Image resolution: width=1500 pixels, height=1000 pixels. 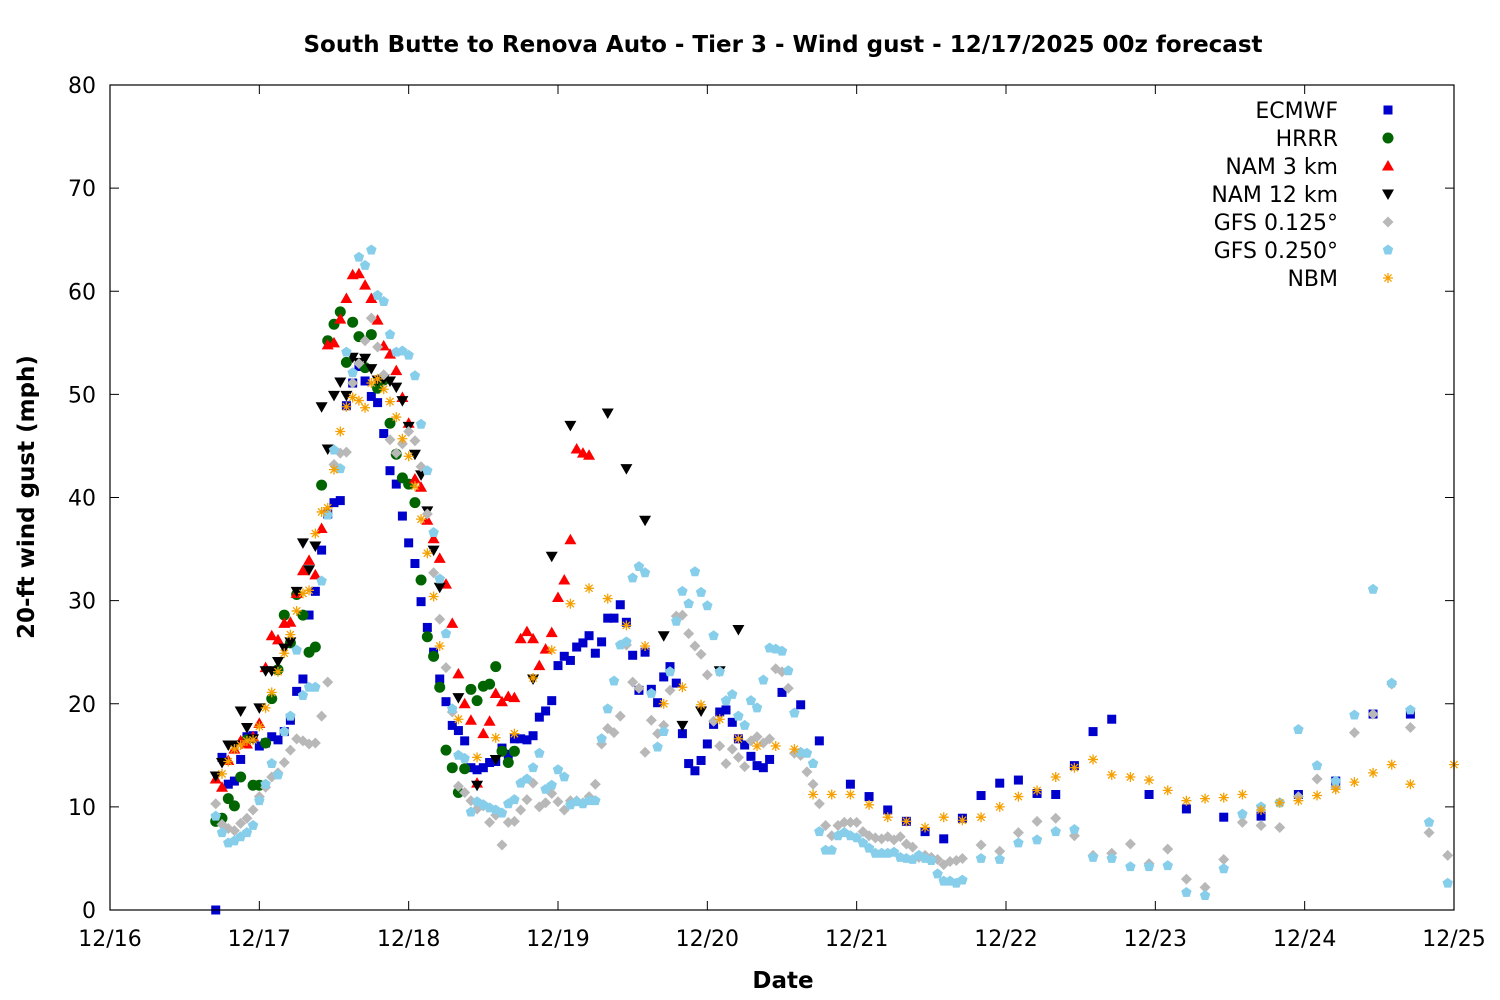 What do you see at coordinates (27, 497) in the screenshot?
I see `y-axis-label: 20-ft wind gust (mph)` at bounding box center [27, 497].